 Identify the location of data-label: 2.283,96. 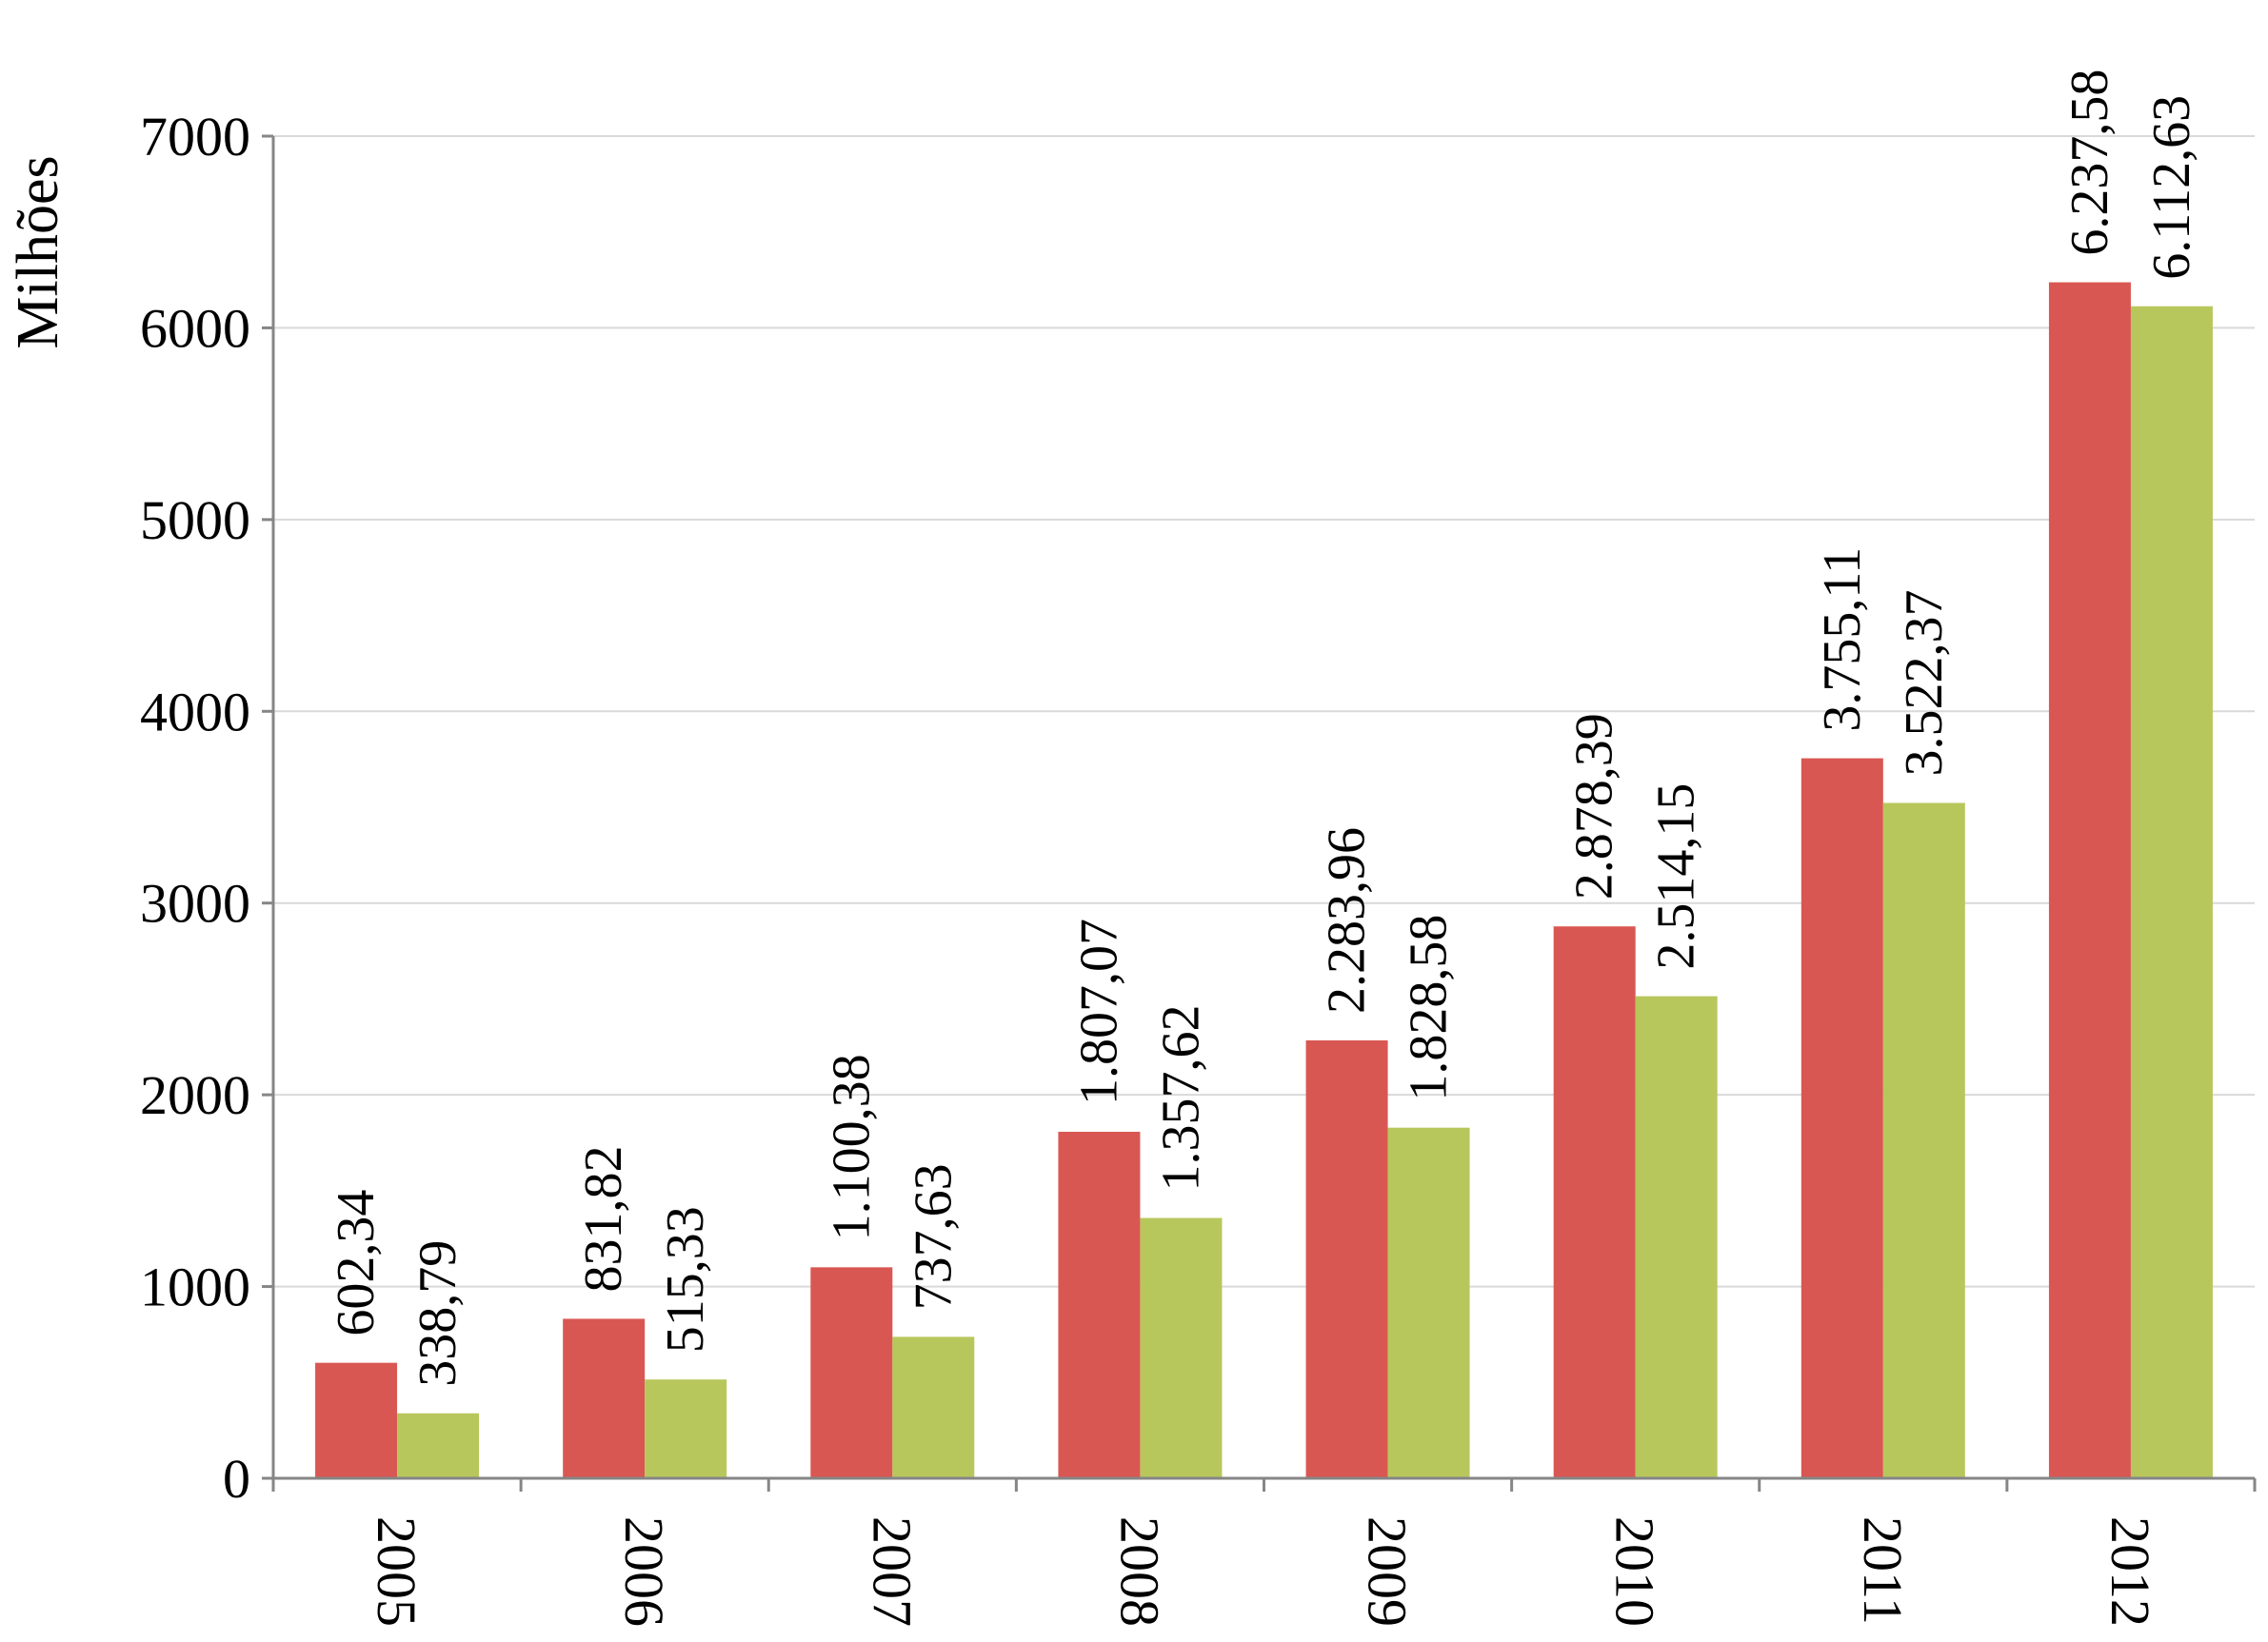
(1347, 920).